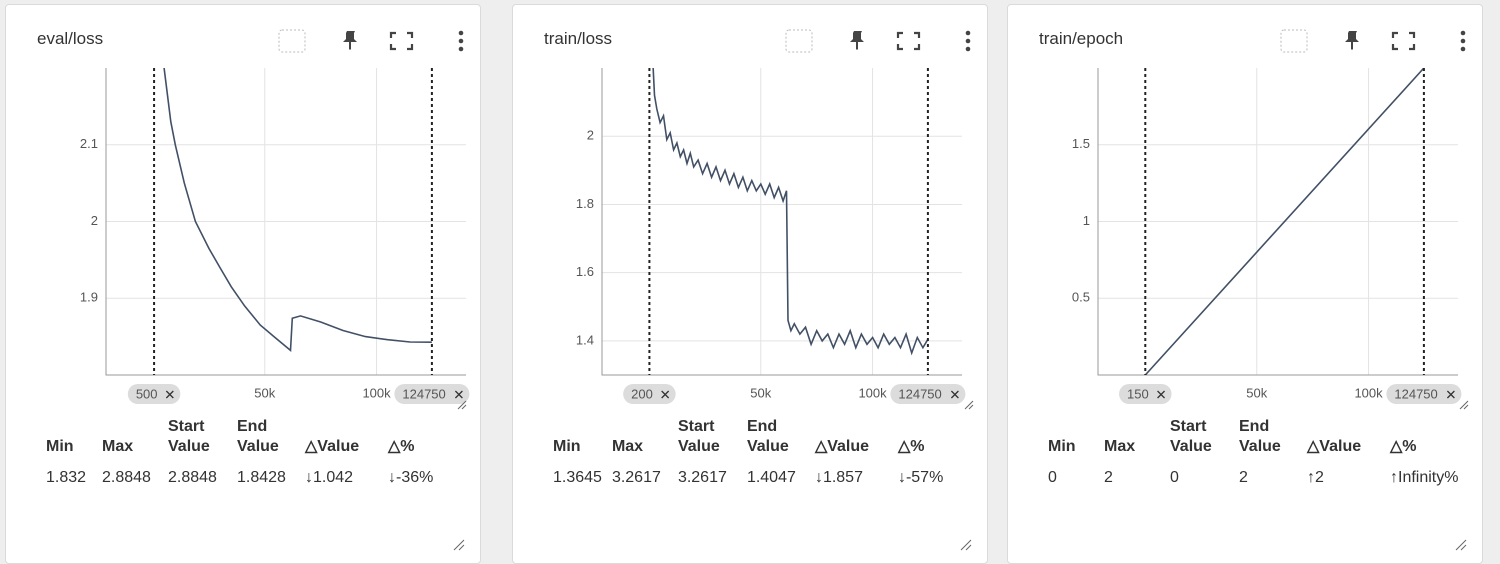 This screenshot has height=564, width=1500. I want to click on y-tick-label: 1.6, so click(585, 271).